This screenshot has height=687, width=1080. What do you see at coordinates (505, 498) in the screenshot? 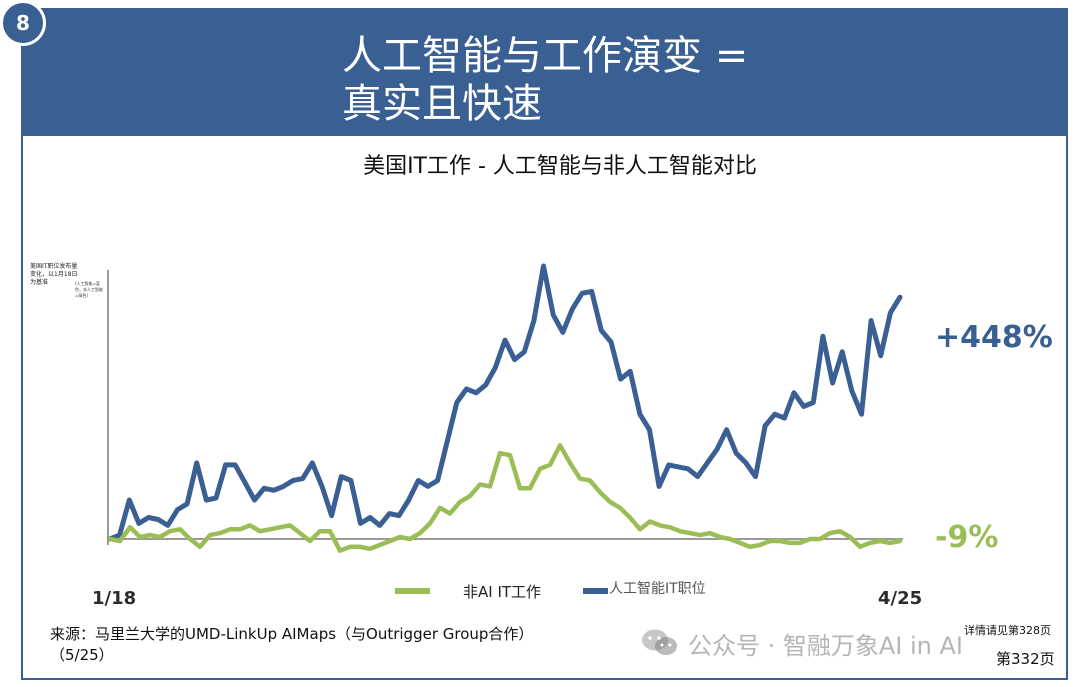
I see `non-ai-series-line` at bounding box center [505, 498].